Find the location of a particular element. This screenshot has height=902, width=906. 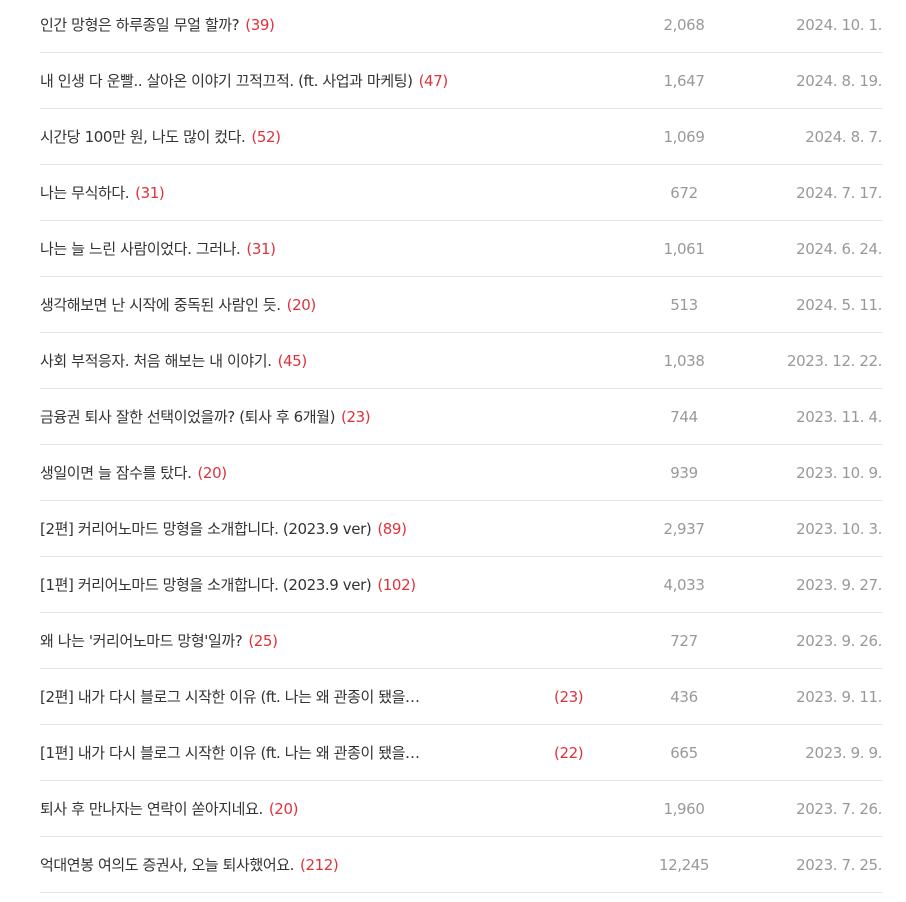

post-title-link: 나는 늘 느린 사람이었다. 그러나. is located at coordinates (140, 249).